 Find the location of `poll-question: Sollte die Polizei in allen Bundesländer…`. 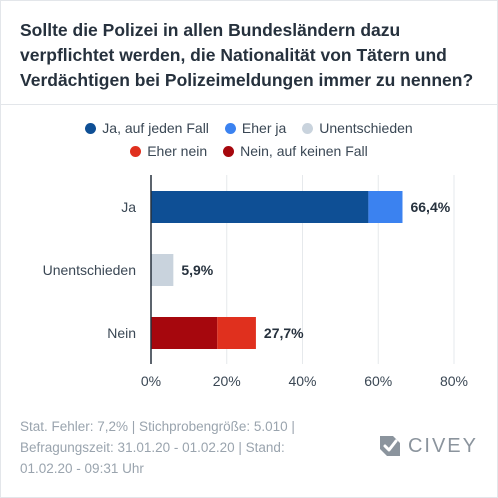

poll-question: Sollte die Polizei in allen Bundesländer… is located at coordinates (247, 55).